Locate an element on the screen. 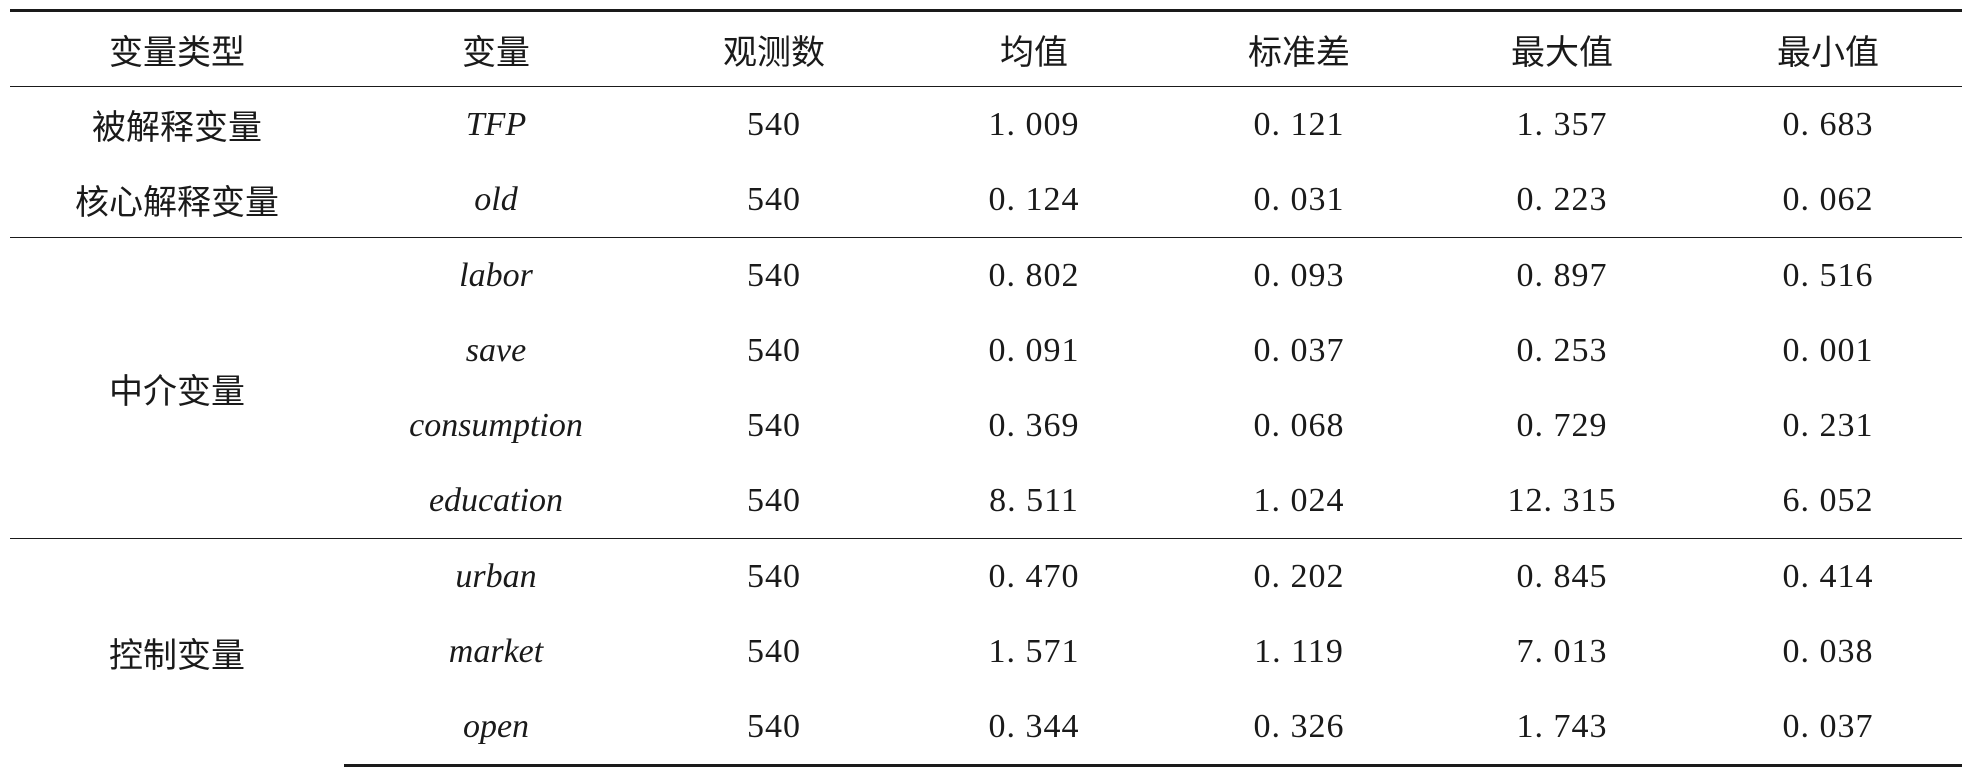 The height and width of the screenshot is (771, 1971). max-cell: 0. 845 is located at coordinates (1562, 576).